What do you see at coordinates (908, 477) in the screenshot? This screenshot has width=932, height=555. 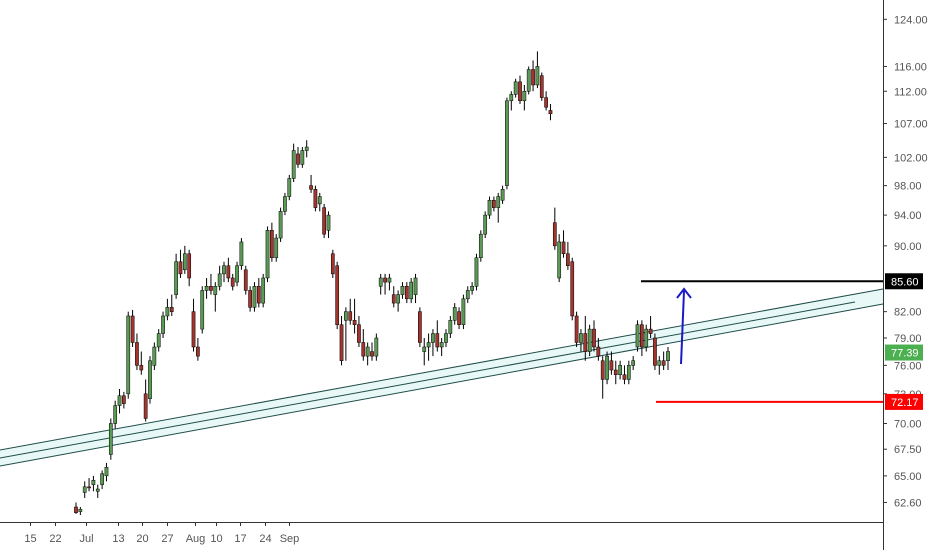 I see `y-tick-label: 65.00` at bounding box center [908, 477].